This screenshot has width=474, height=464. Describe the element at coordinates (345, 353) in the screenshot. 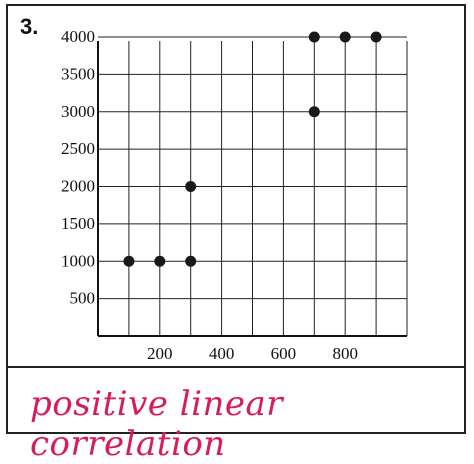

I see `x-tick-label: 800` at that location.